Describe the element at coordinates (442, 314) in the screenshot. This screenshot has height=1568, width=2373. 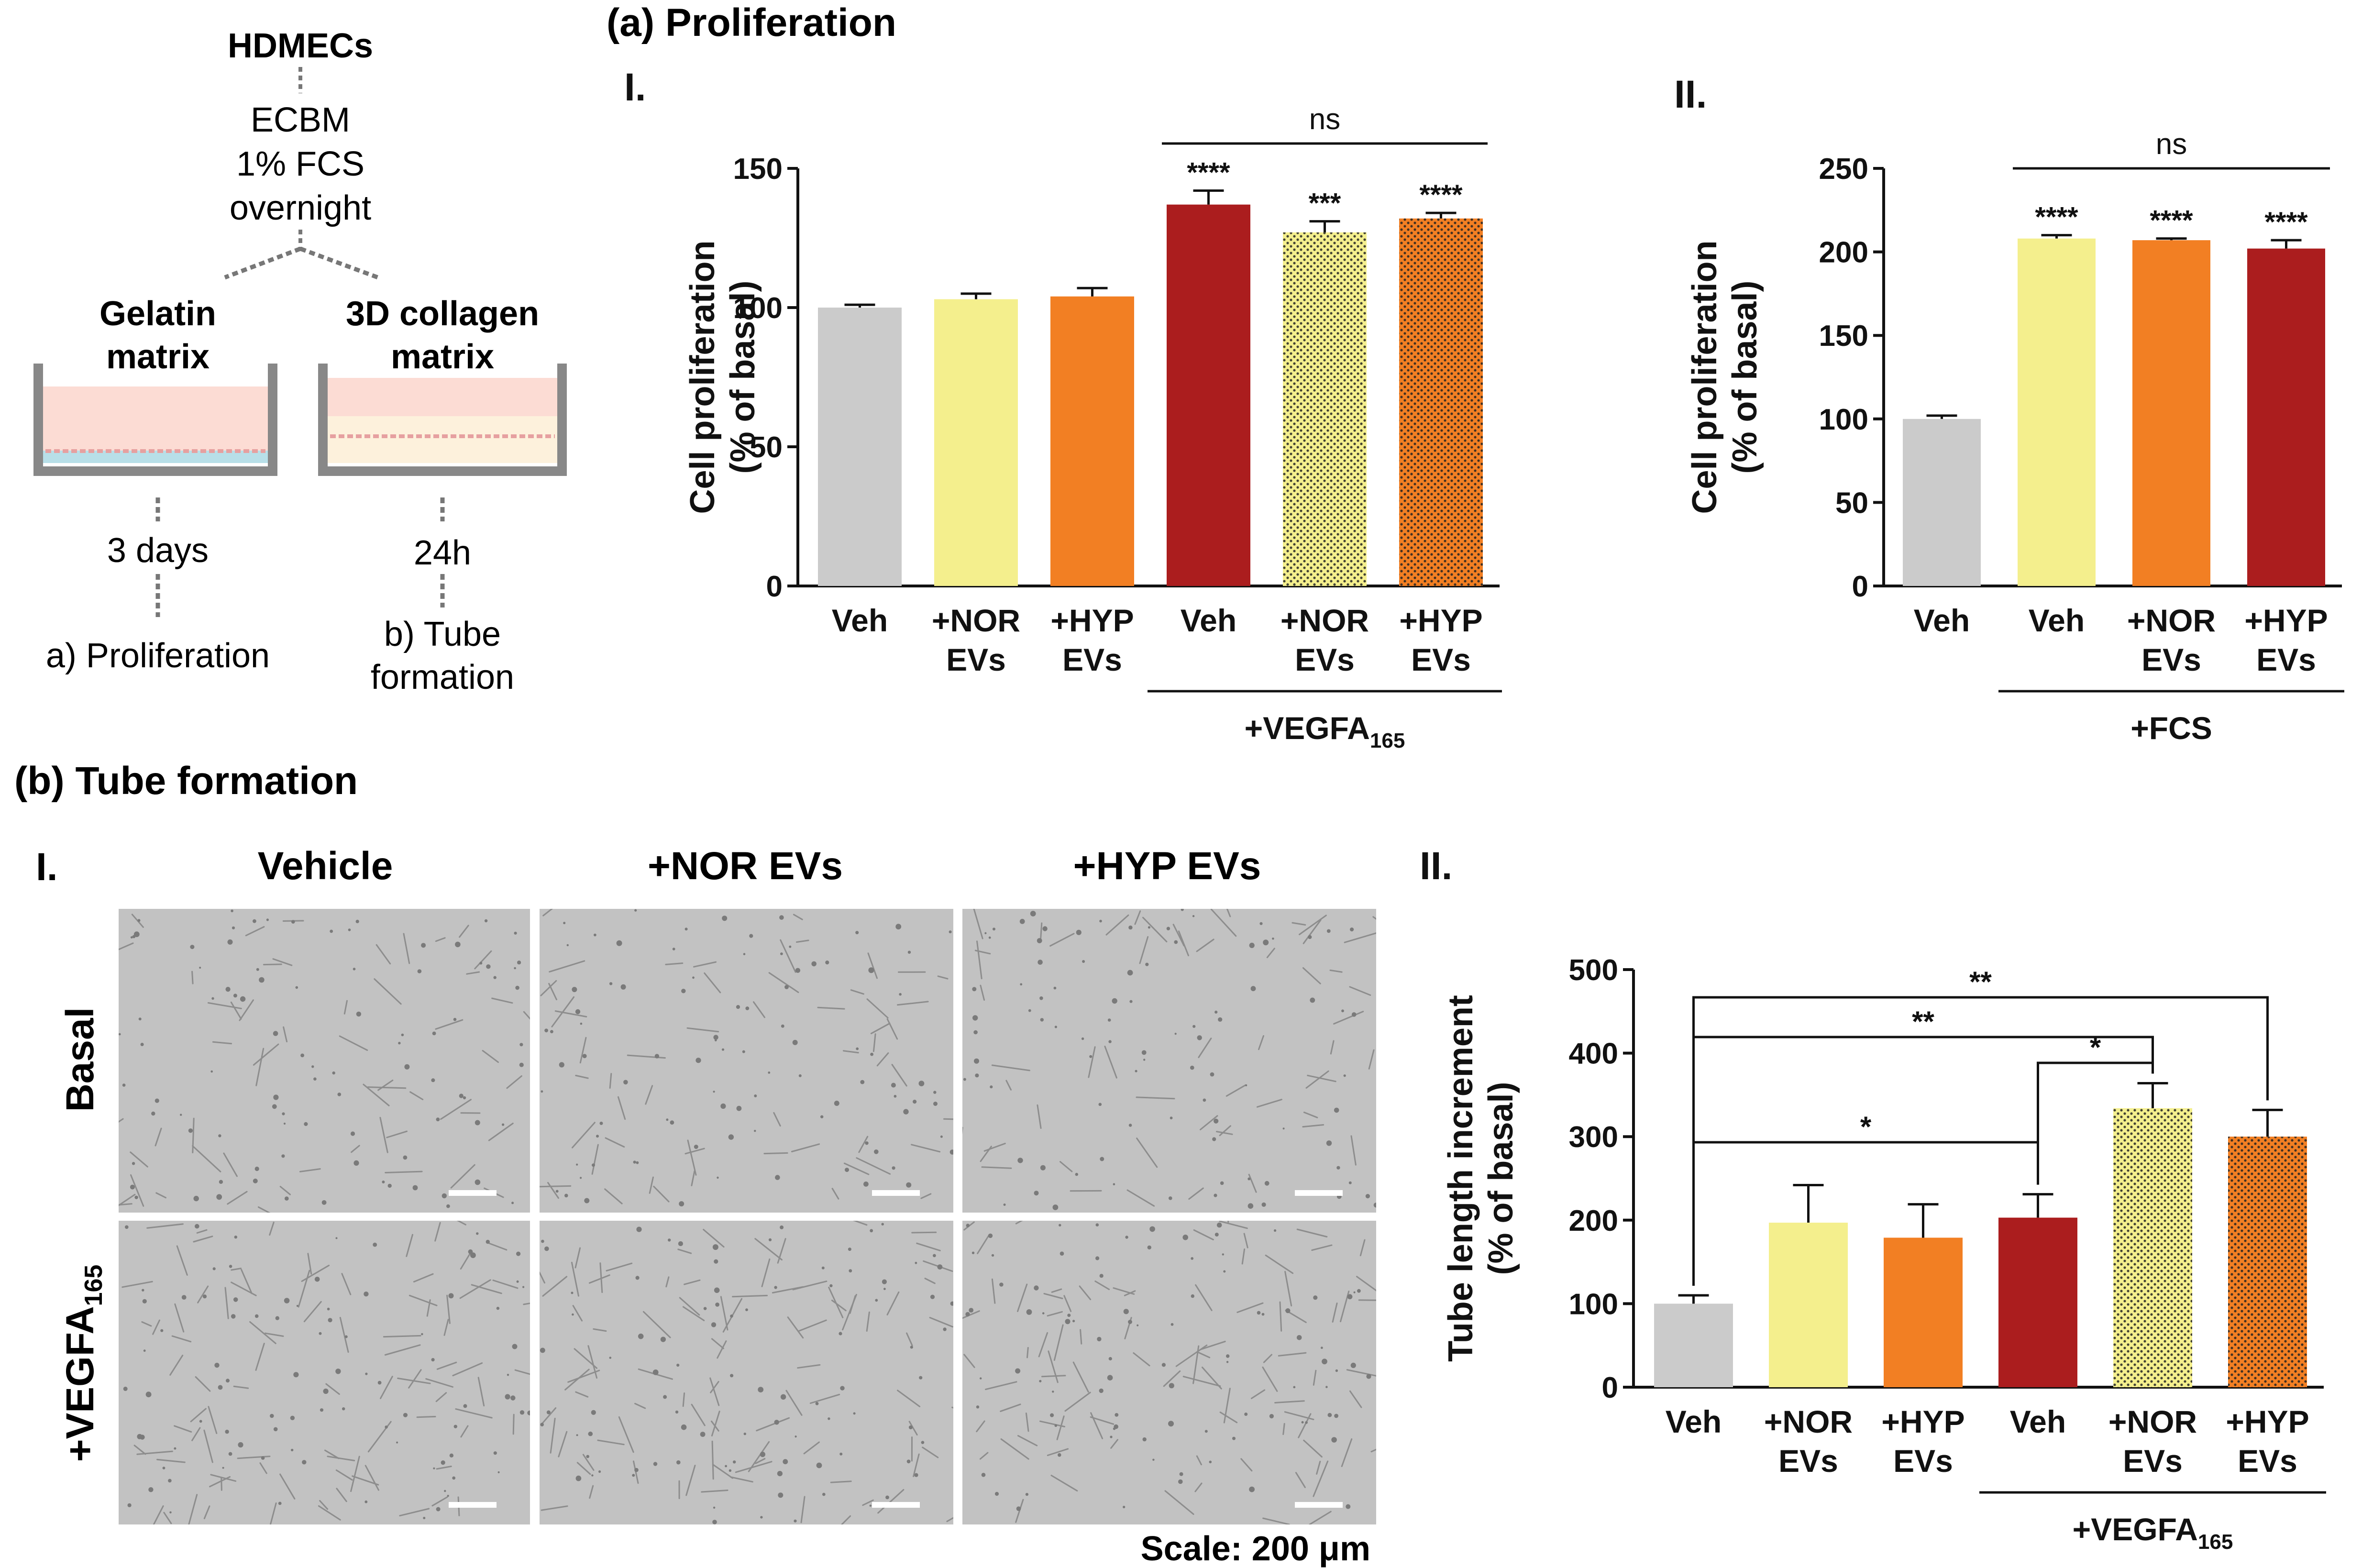
I see `schematic-right-matrix-line-1: 3D collagen` at that location.